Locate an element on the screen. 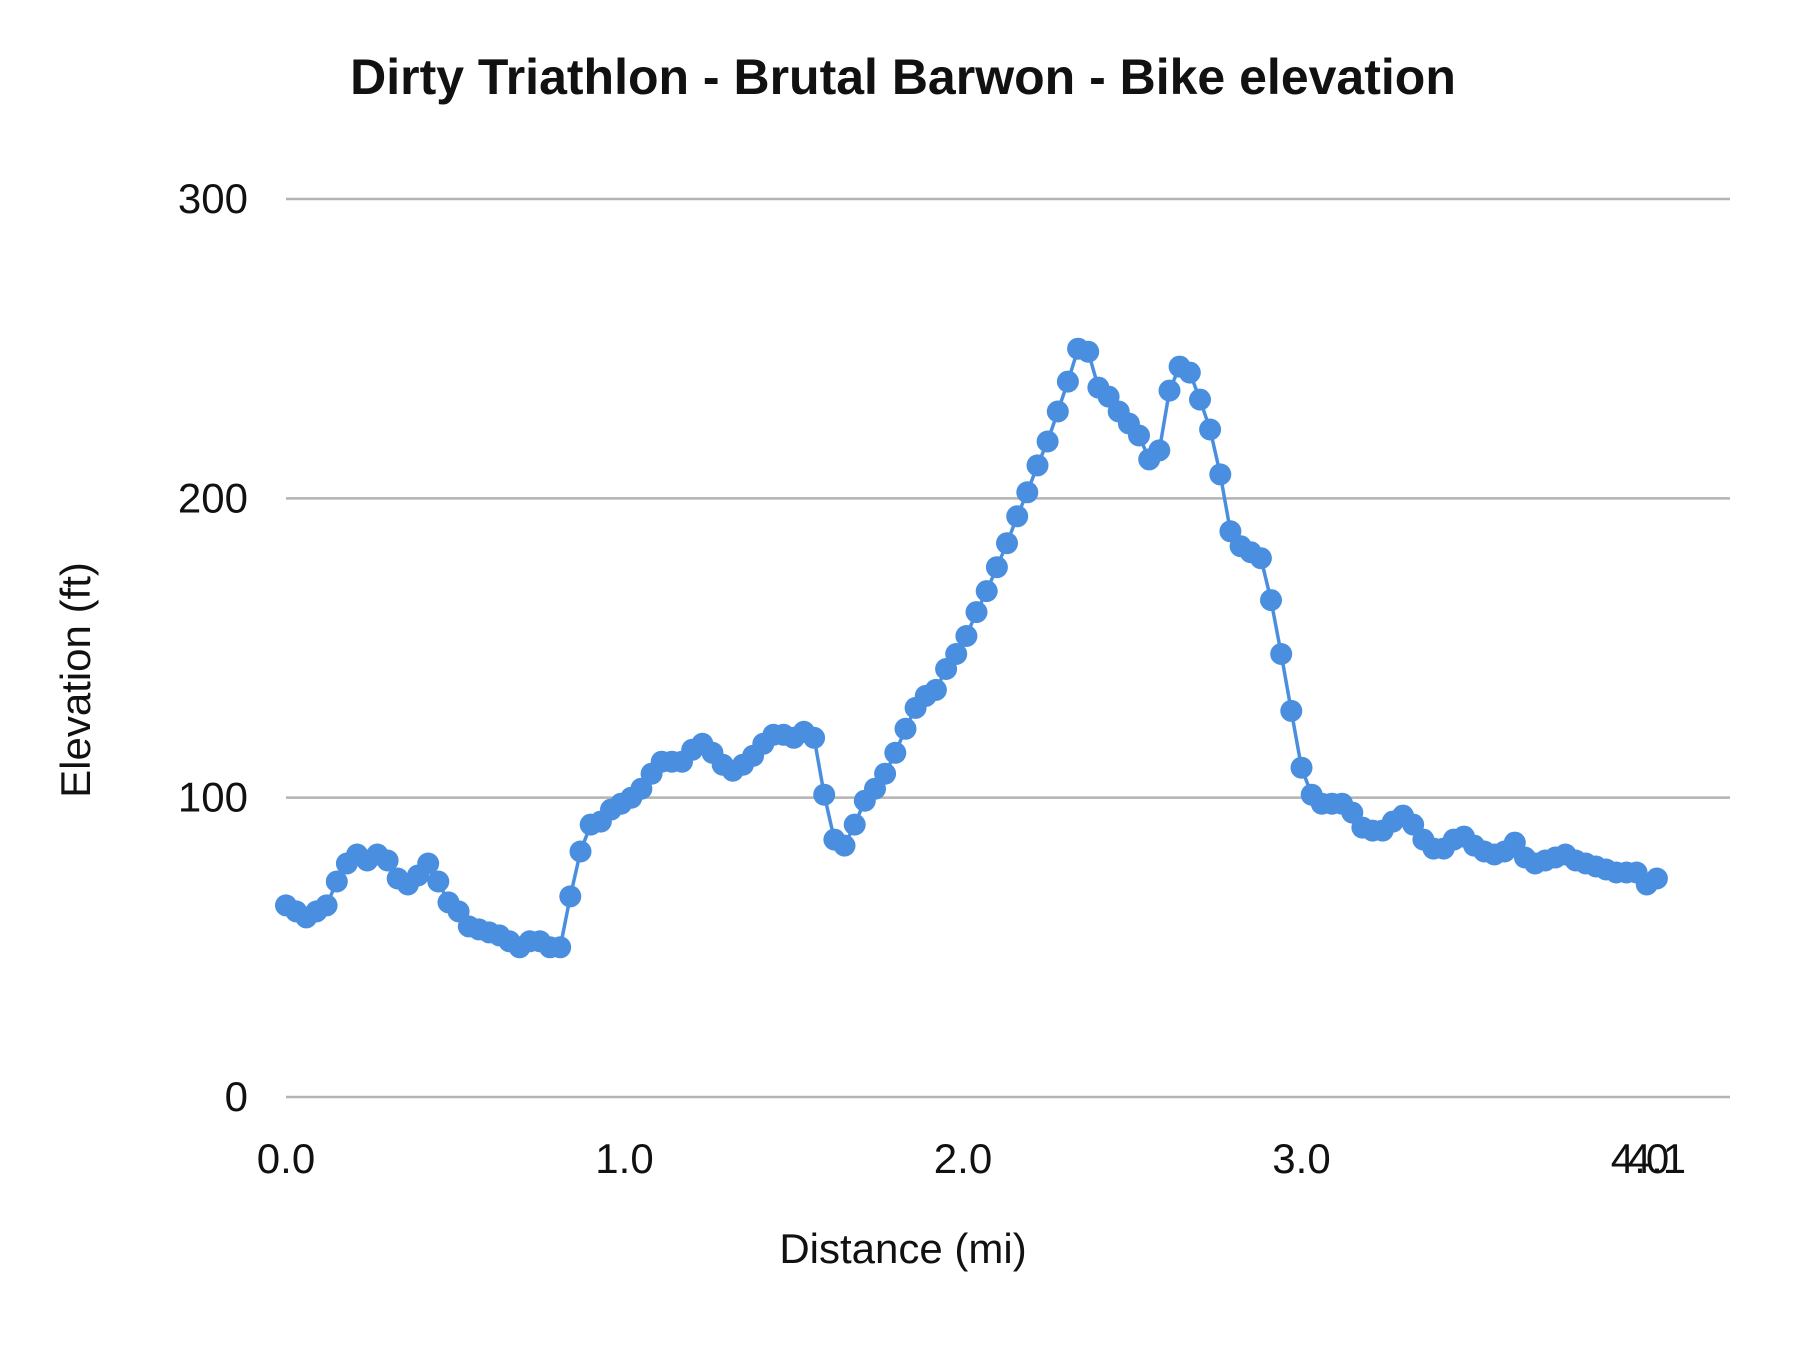 The height and width of the screenshot is (1350, 1800). x-tick-label: 1.0 is located at coordinates (624, 1158).